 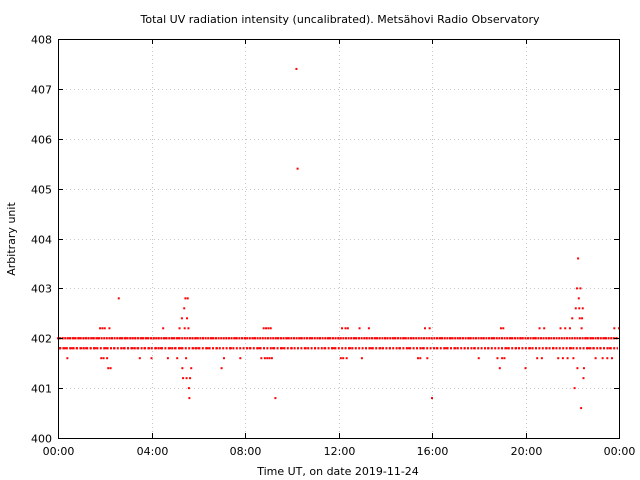 I want to click on x-tick-label: 20:00, so click(x=527, y=451).